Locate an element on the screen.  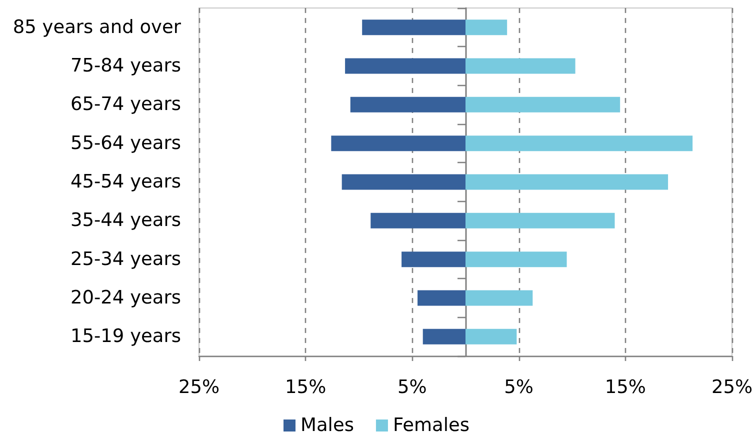
y-tick-label: 35-44 years is located at coordinates (125, 221).